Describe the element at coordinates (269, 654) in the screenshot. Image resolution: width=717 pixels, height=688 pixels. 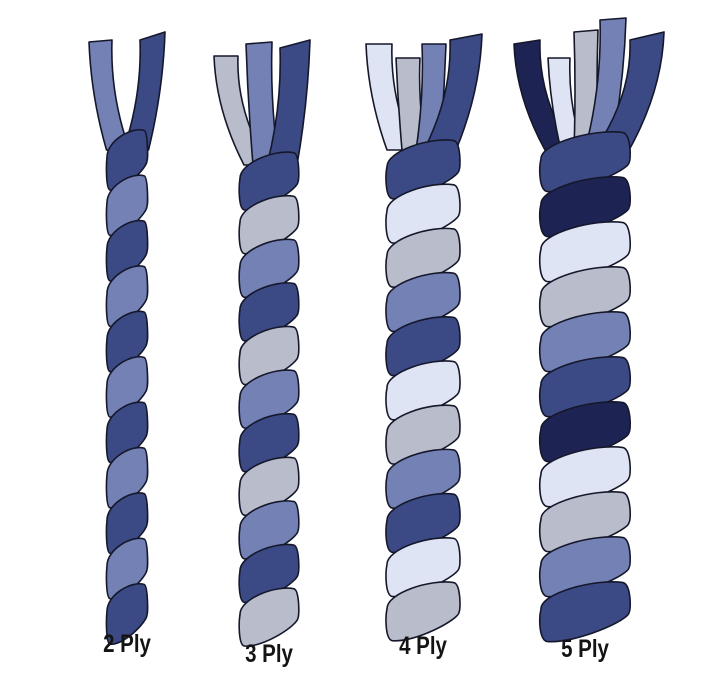
I see `label-3-ply: 3 Ply` at that location.